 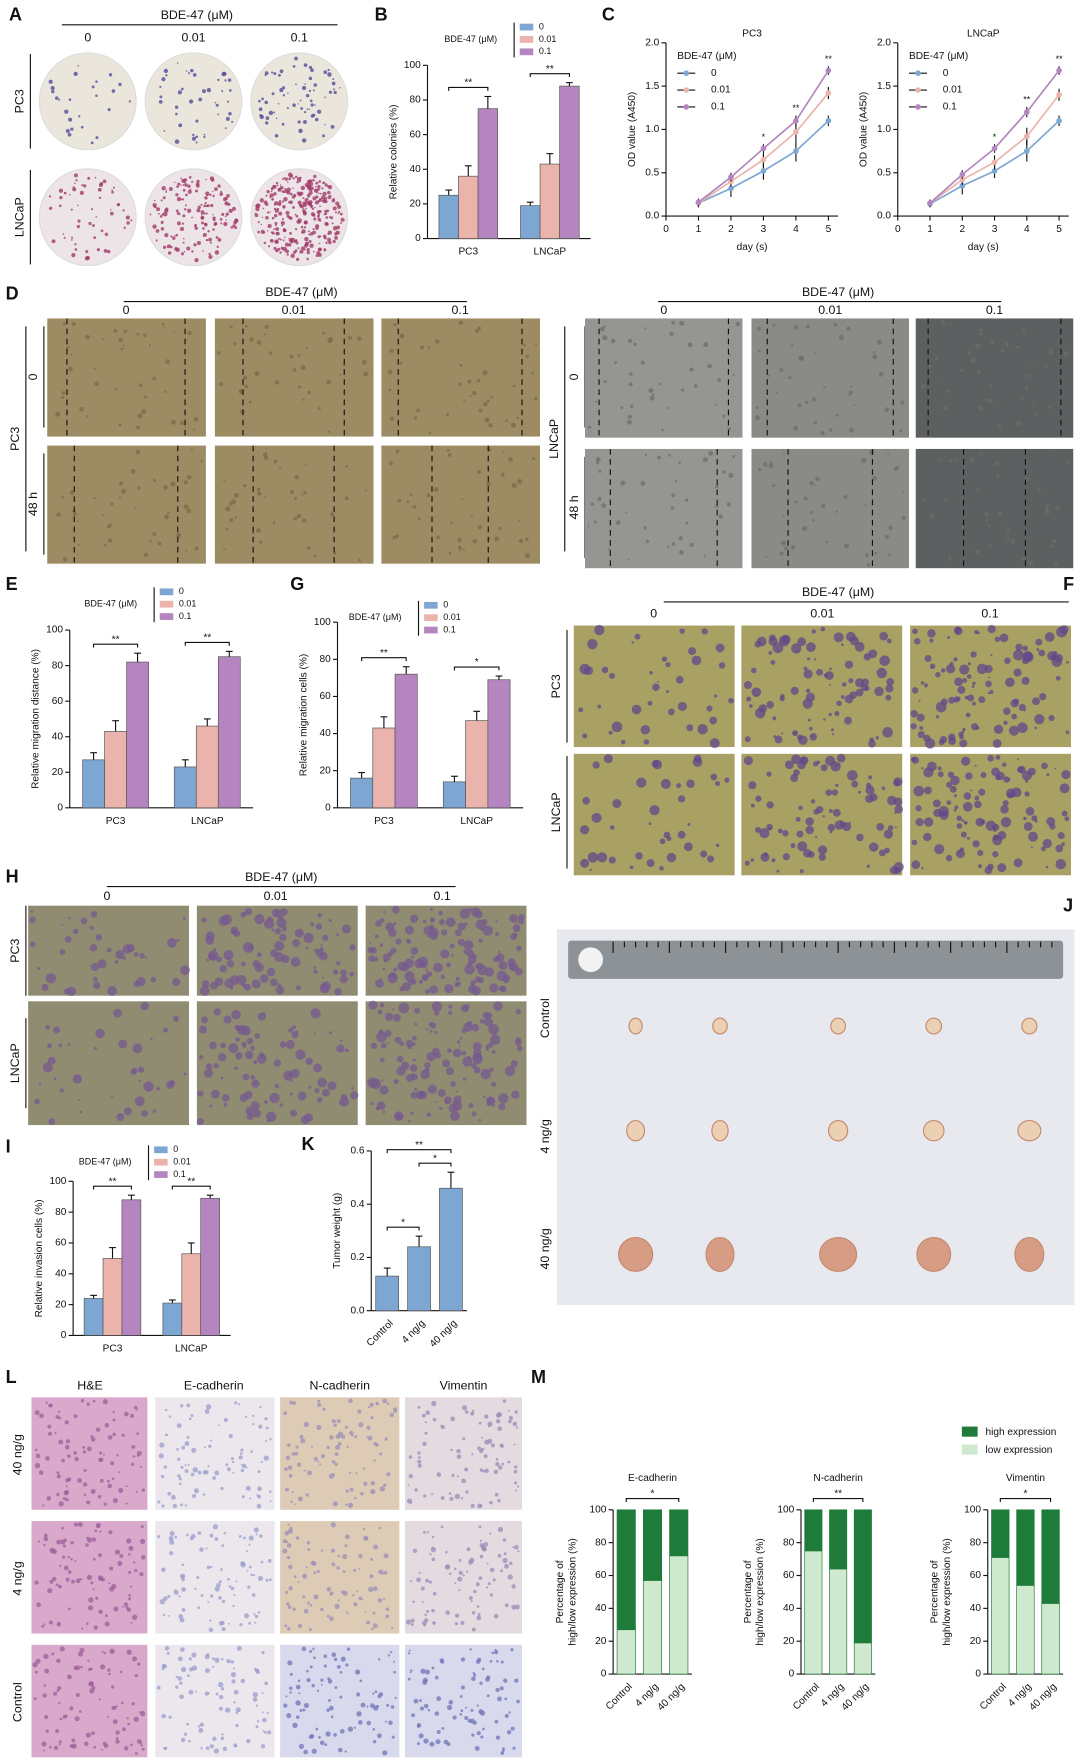 I want to click on column-label: 0, so click(x=106, y=896).